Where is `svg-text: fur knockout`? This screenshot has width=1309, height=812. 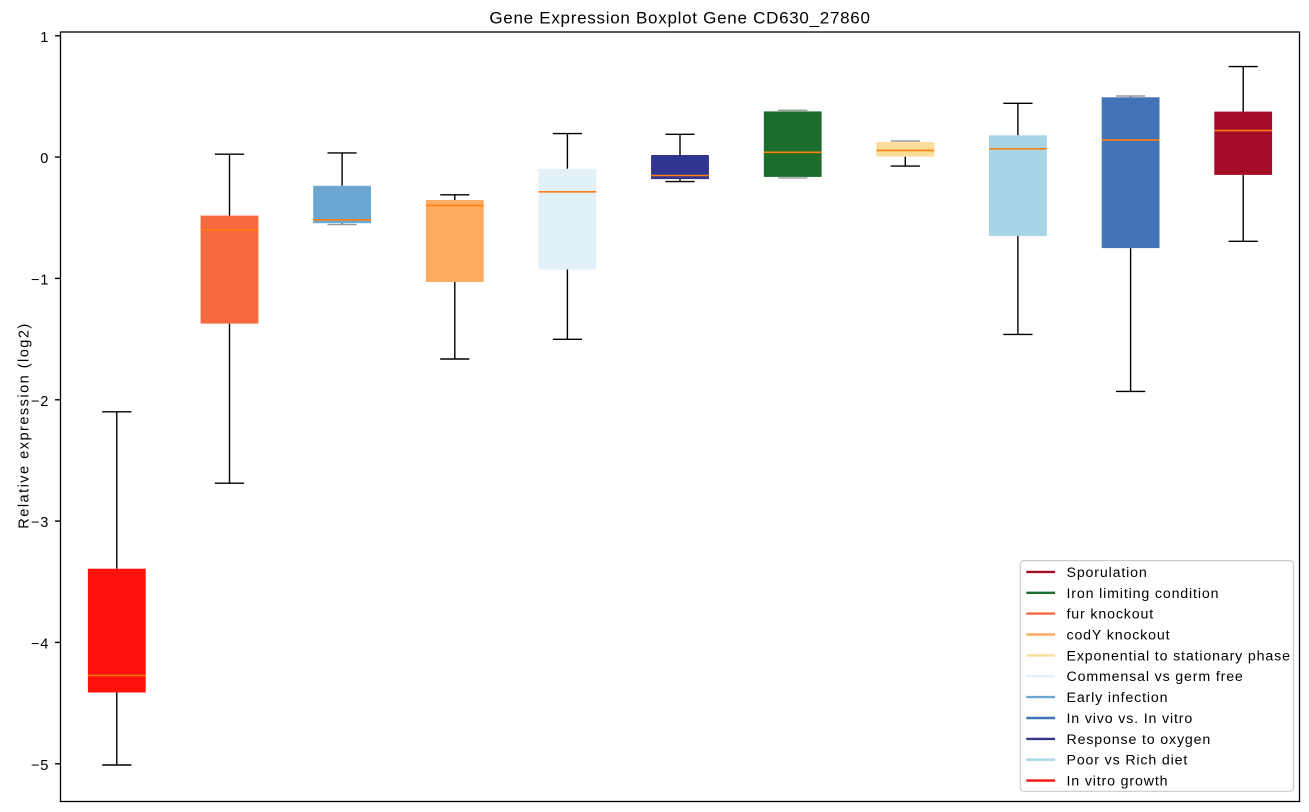 svg-text: fur knockout is located at coordinates (1110, 615).